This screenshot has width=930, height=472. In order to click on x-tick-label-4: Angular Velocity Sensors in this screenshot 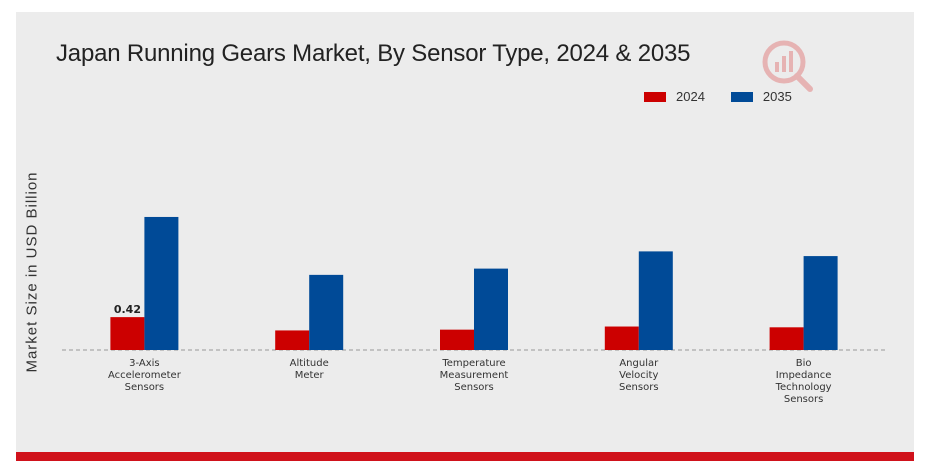, I will do `click(639, 376)`.